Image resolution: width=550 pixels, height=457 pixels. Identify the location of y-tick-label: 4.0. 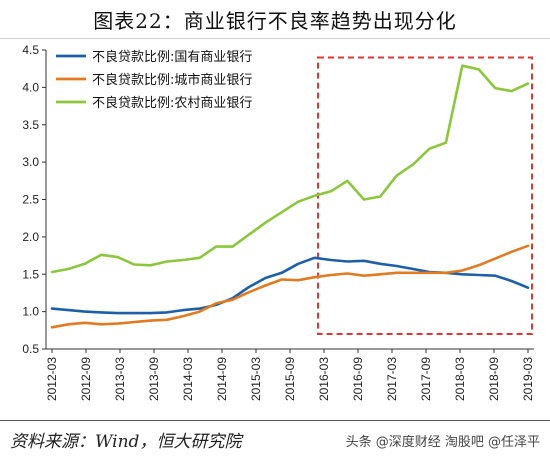
(30, 87).